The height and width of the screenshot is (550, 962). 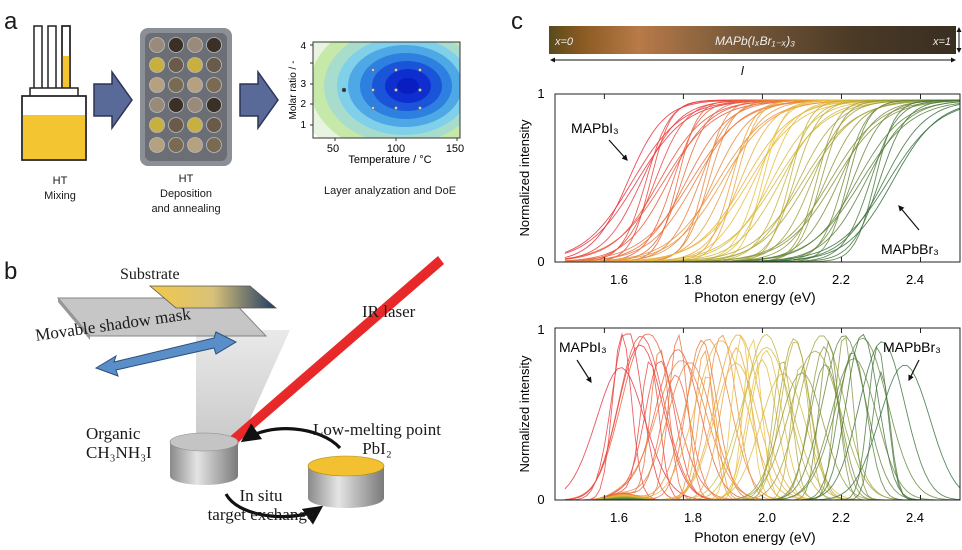 What do you see at coordinates (303, 46) in the screenshot?
I see `contour-ytick: 4` at bounding box center [303, 46].